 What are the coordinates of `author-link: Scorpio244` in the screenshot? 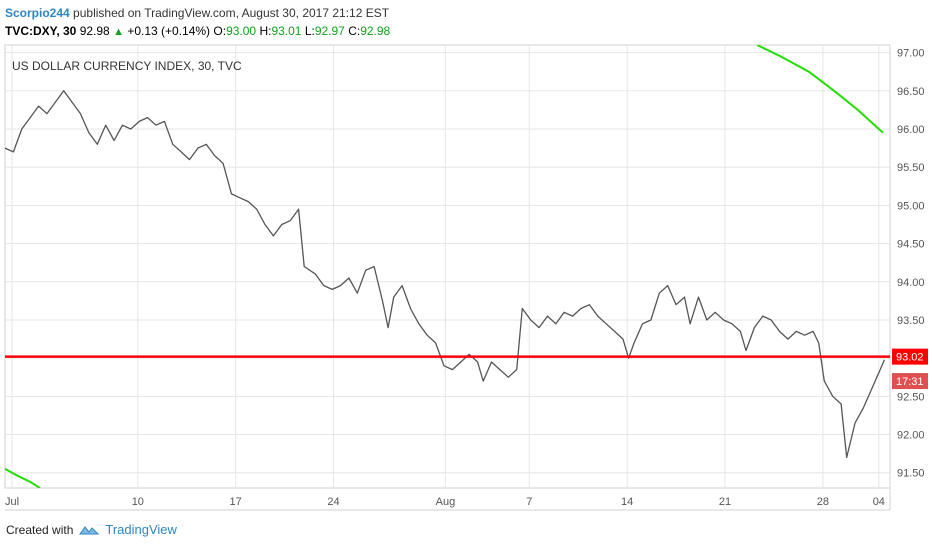 It's located at (37, 13).